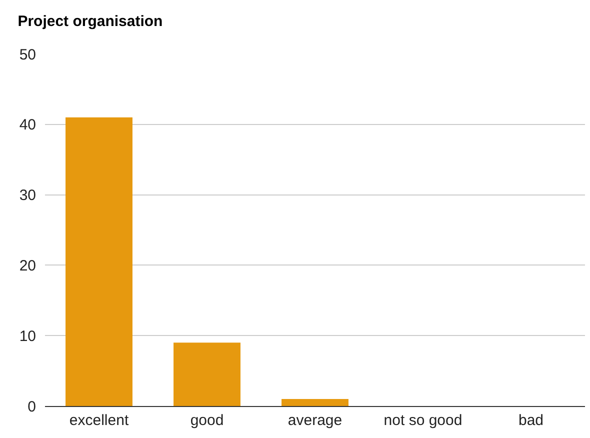 The width and height of the screenshot is (590, 438). Describe the element at coordinates (315, 420) in the screenshot. I see `x-tick-label: average` at that location.